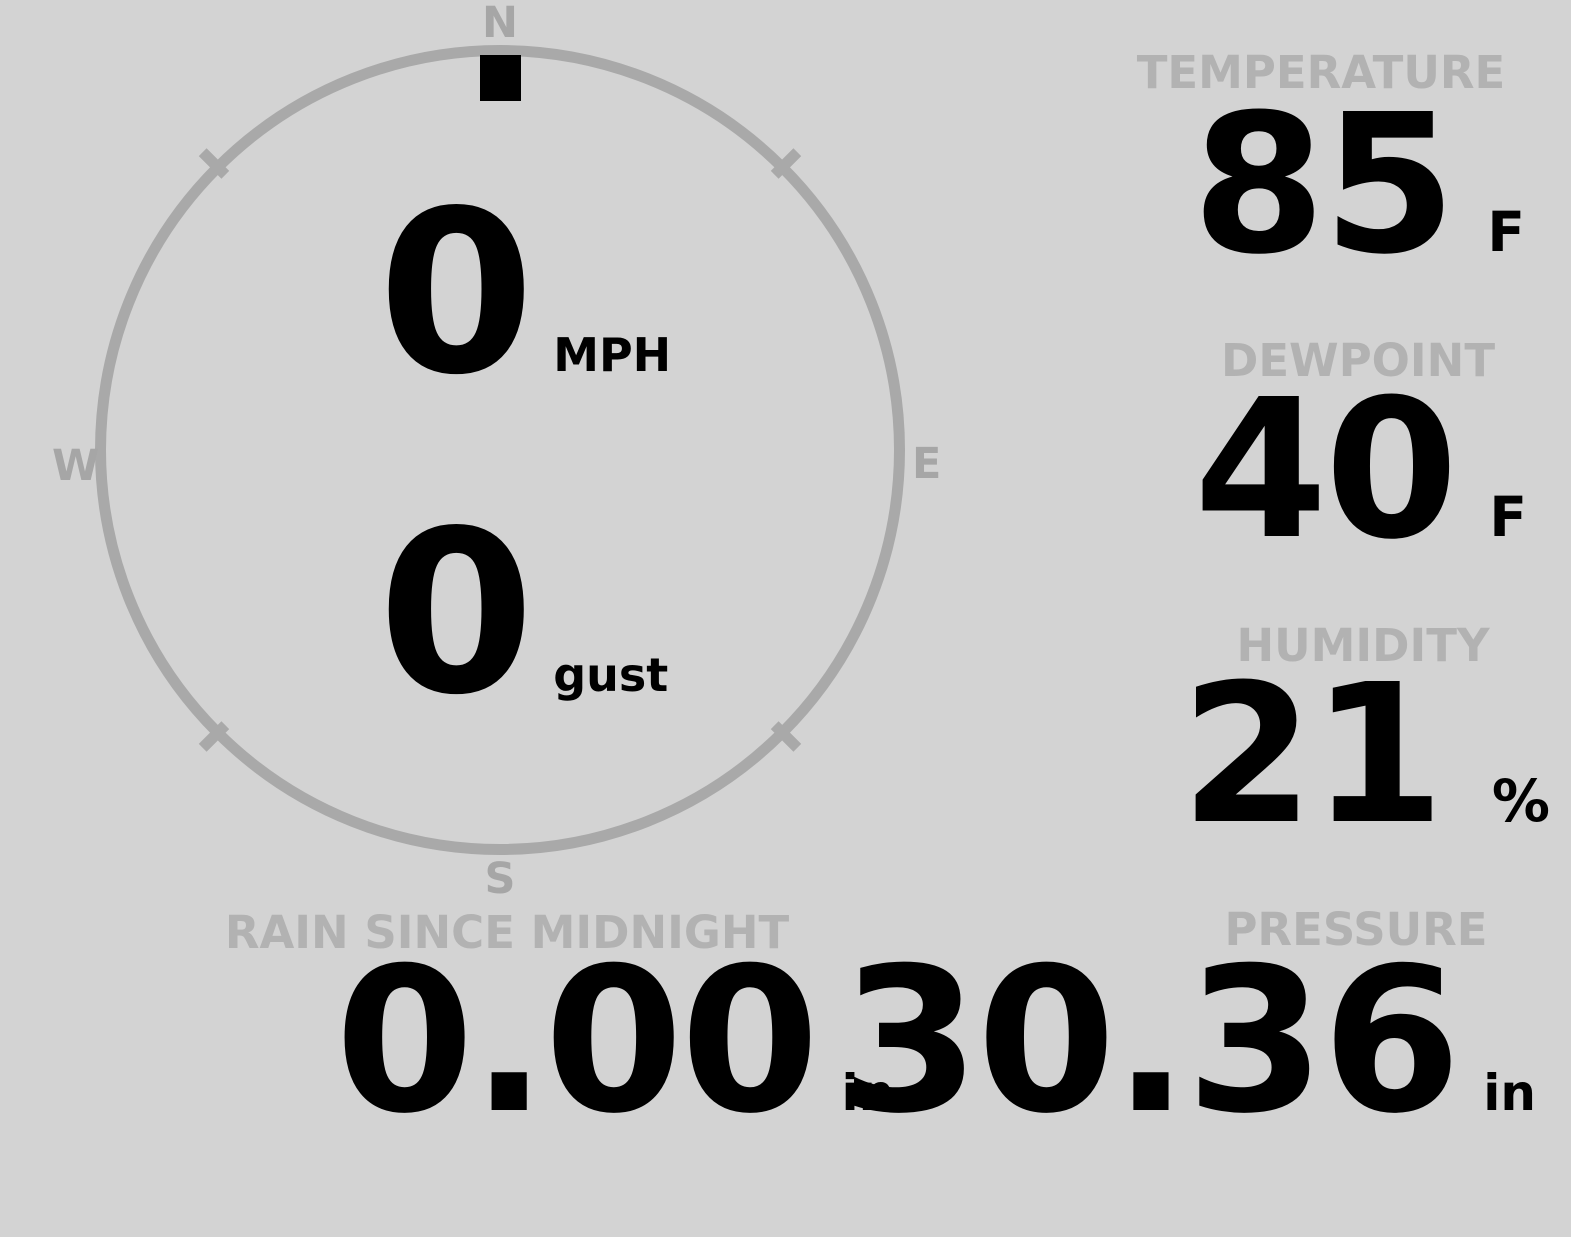 This screenshot has width=1571, height=1237. I want to click on wind-gust-value: 0, so click(456, 614).